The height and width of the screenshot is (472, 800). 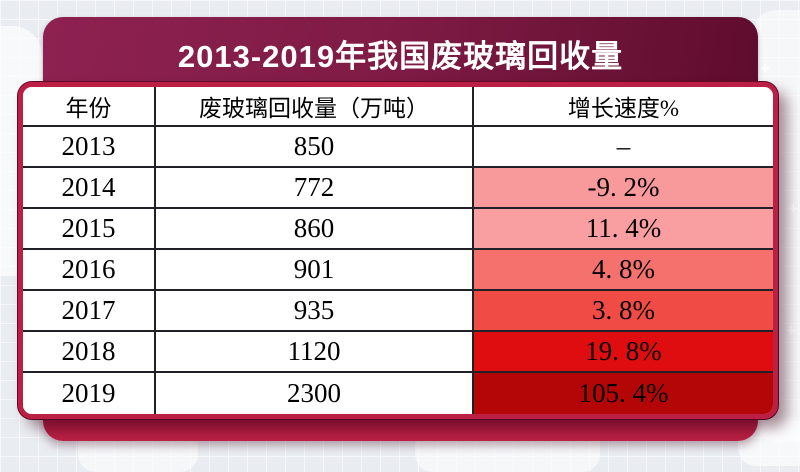 I want to click on table-cell-growth: 3. 8%, so click(x=623, y=311).